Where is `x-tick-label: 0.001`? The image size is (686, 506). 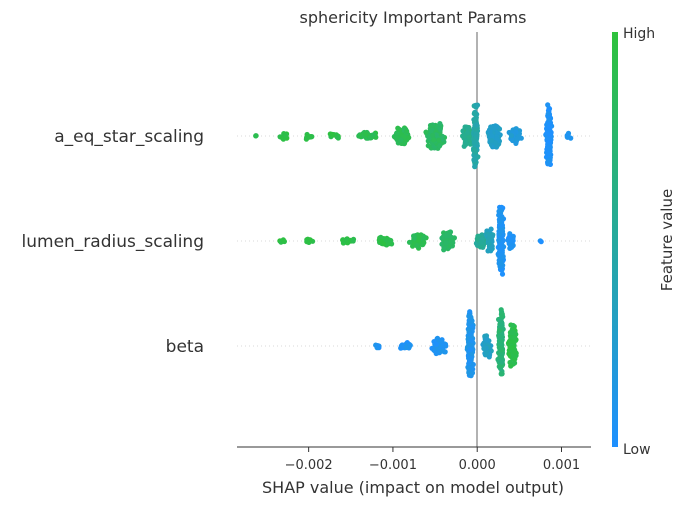
x-tick-label: 0.001 is located at coordinates (561, 465).